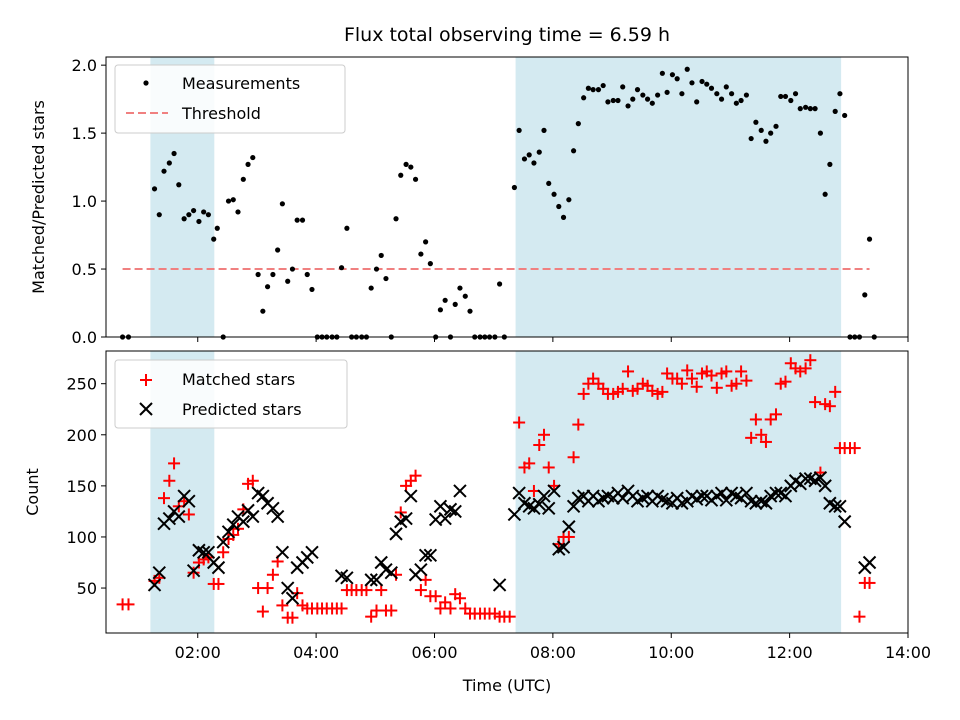 Image resolution: width=960 pixels, height=720 pixels. What do you see at coordinates (671, 652) in the screenshot?
I see `x-tick-label: 10:00` at bounding box center [671, 652].